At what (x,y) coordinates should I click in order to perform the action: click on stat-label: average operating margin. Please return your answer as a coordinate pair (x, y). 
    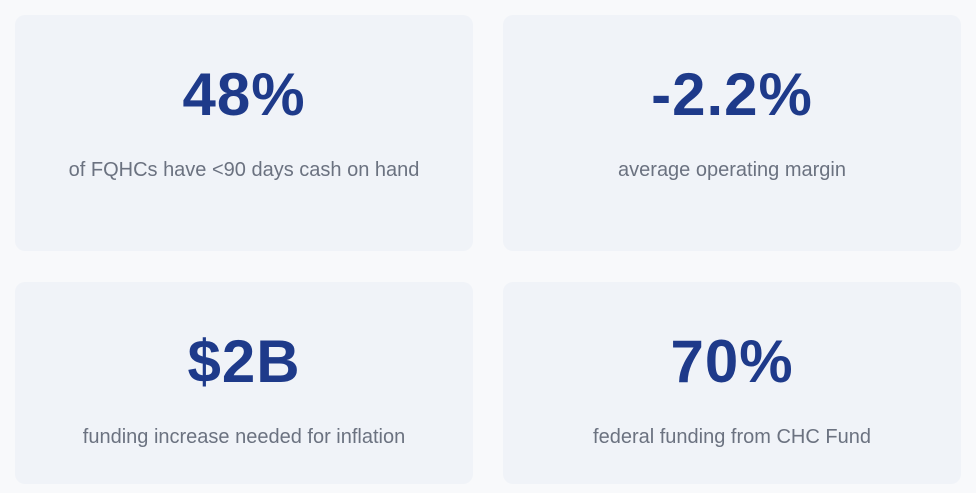
    Looking at the image, I should click on (732, 170).